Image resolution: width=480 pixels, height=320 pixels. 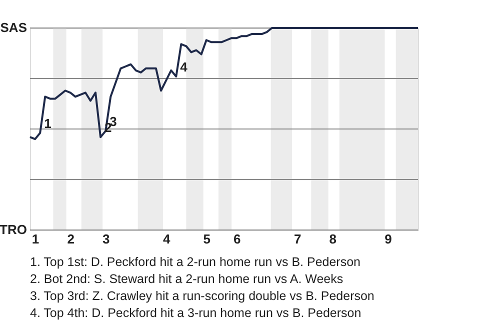 What do you see at coordinates (106, 239) in the screenshot?
I see `x-tick-label: 3` at bounding box center [106, 239].